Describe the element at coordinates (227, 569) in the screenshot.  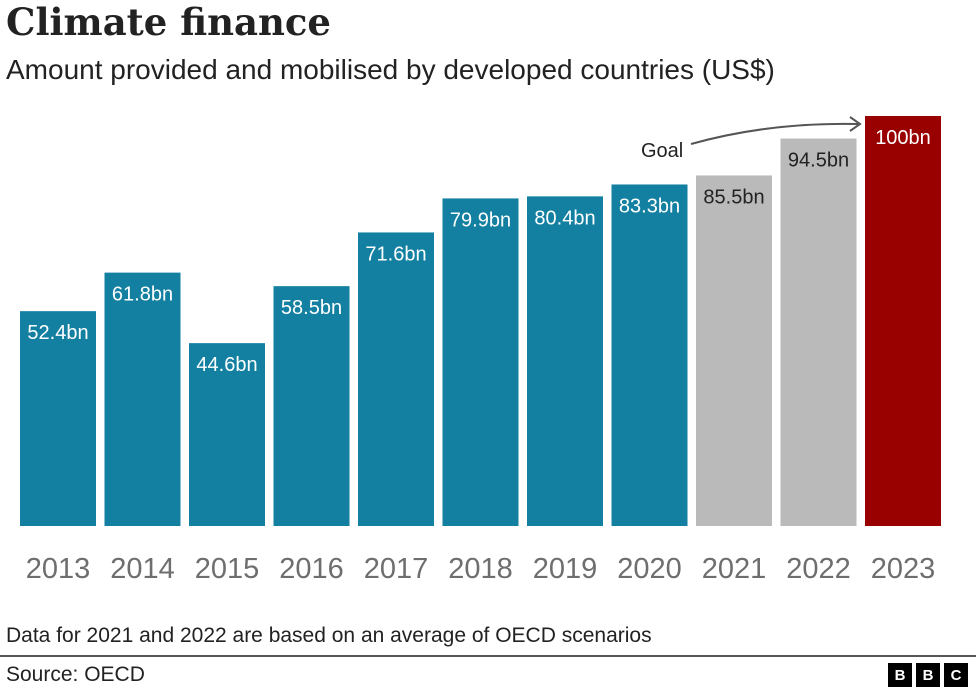
I see `x-tick-label: 2015` at that location.